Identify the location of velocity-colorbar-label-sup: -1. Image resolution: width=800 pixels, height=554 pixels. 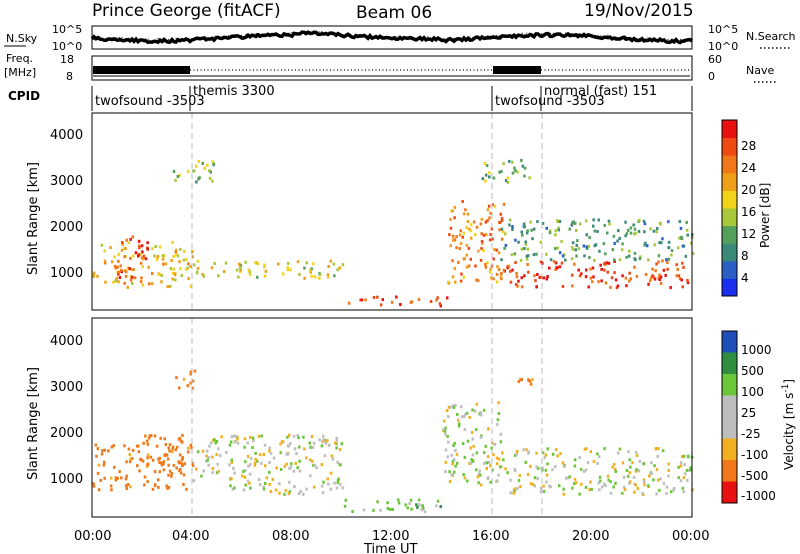
(786, 388).